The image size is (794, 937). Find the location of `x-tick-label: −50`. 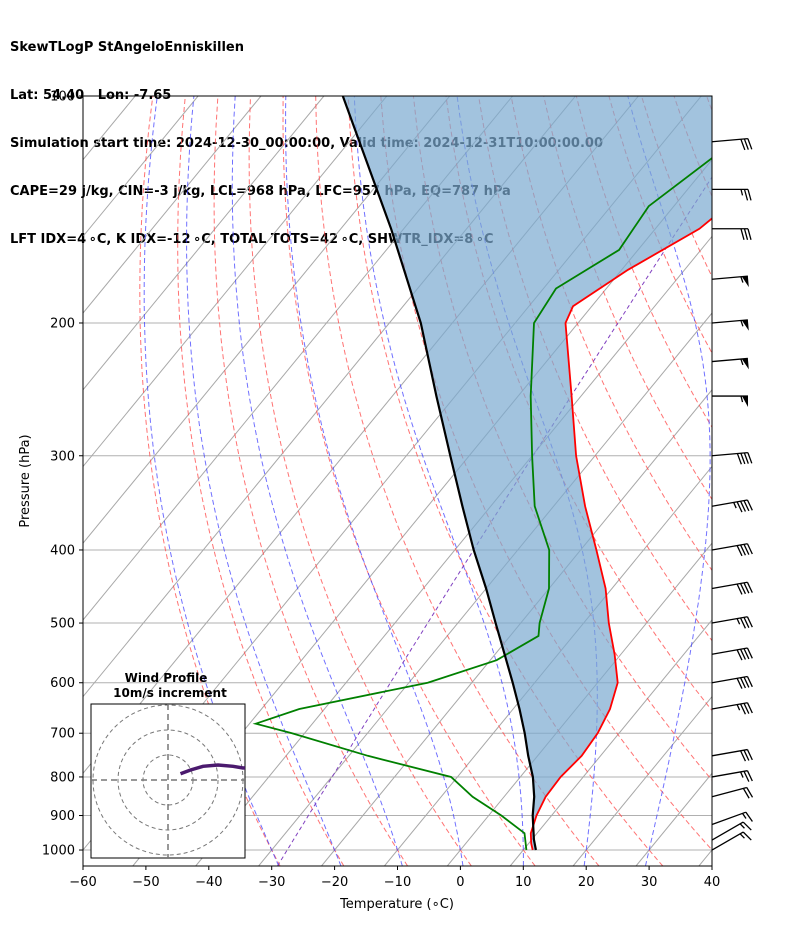

x-tick-label: −50 is located at coordinates (145, 882).